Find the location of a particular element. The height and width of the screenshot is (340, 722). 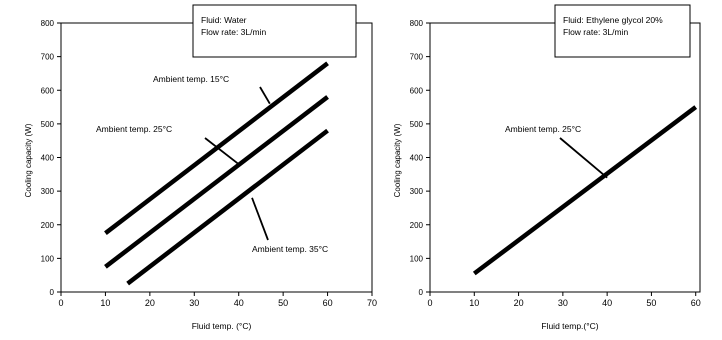

series-label: Ambient temp. 35°C is located at coordinates (290, 249).